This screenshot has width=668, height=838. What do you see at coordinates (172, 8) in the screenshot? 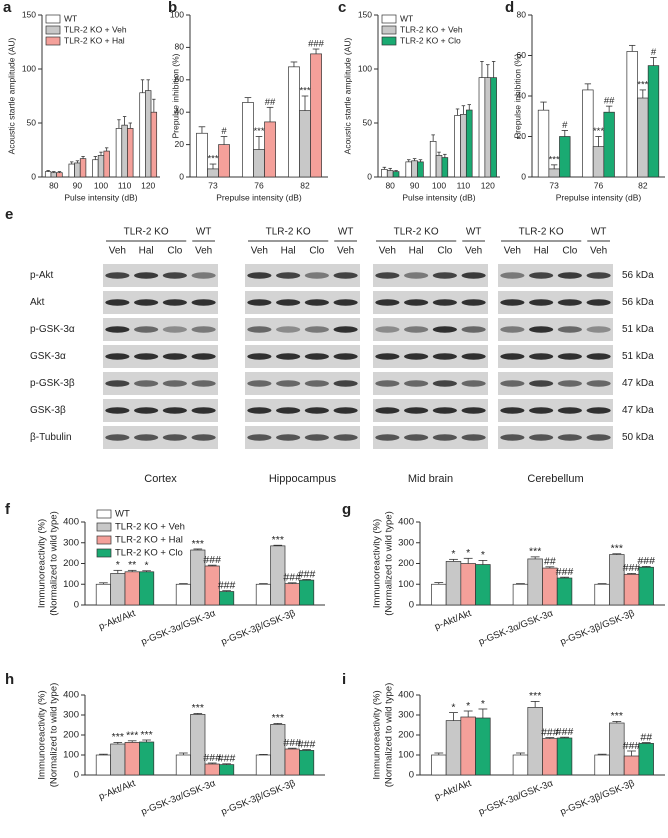
I see `panel-label: b` at bounding box center [172, 8].